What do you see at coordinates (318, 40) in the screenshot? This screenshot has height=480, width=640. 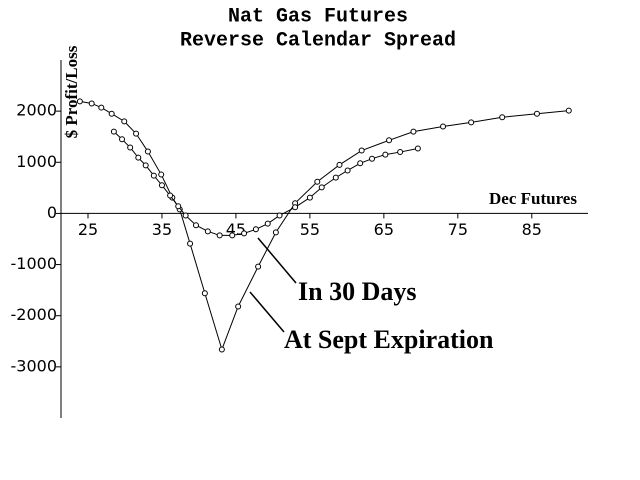 I see `chart-subtitle: Reverse Calendar Spread` at bounding box center [318, 40].